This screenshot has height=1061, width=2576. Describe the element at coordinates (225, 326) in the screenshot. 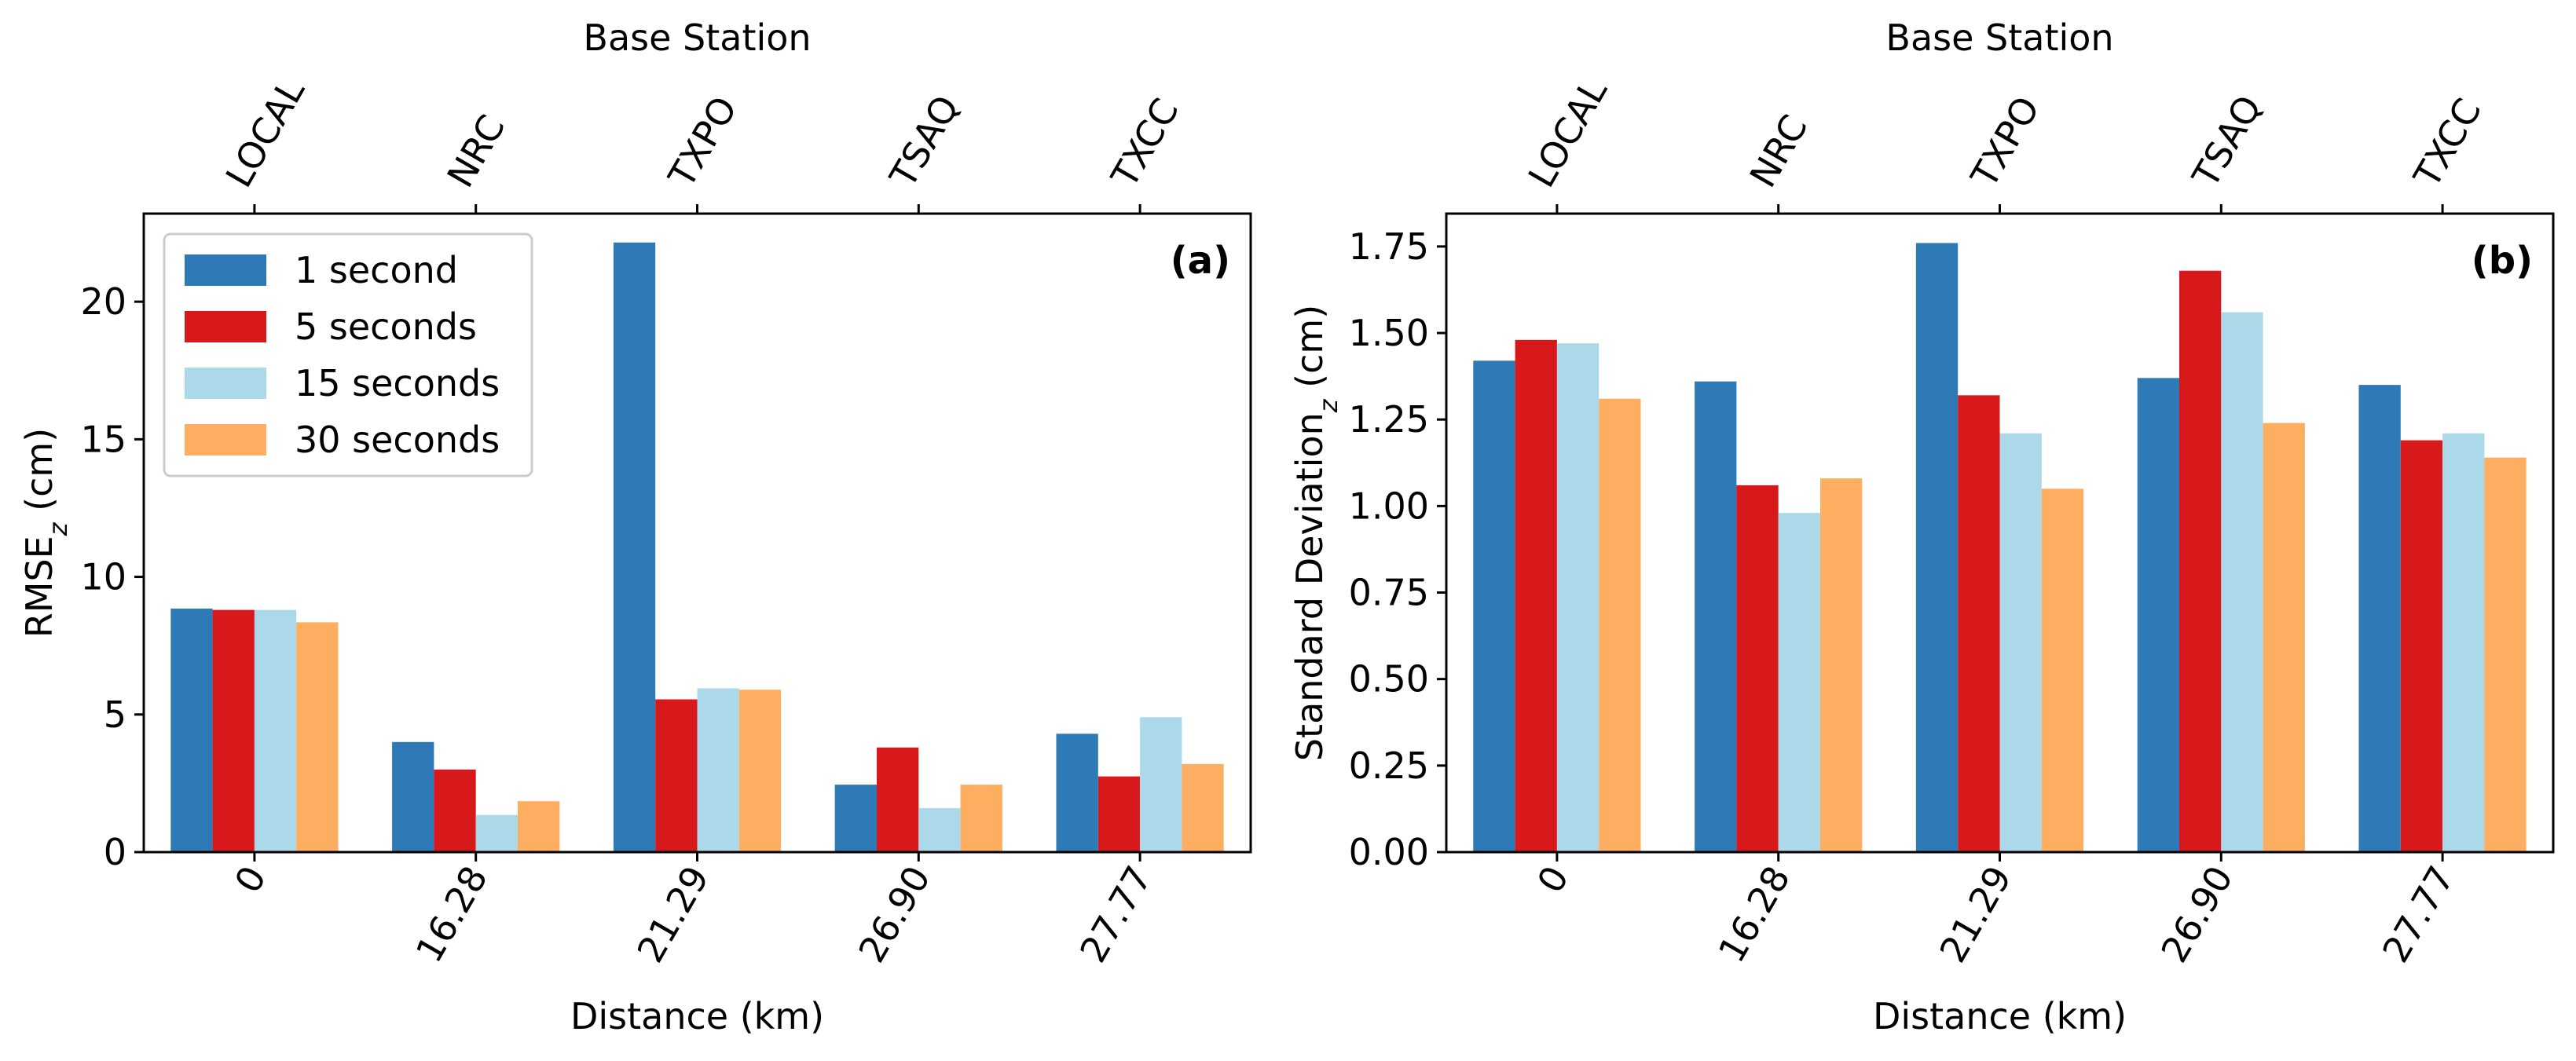

I see `legend-swatch-5-seconds` at that location.